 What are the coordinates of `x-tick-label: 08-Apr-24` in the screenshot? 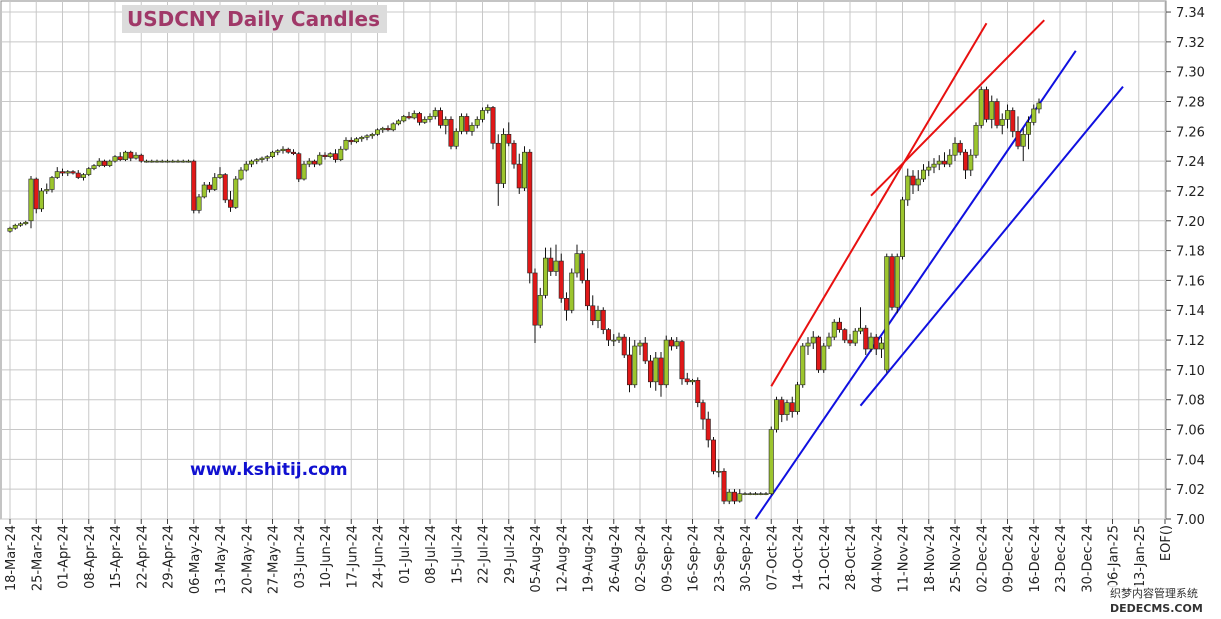 It's located at (90, 557).